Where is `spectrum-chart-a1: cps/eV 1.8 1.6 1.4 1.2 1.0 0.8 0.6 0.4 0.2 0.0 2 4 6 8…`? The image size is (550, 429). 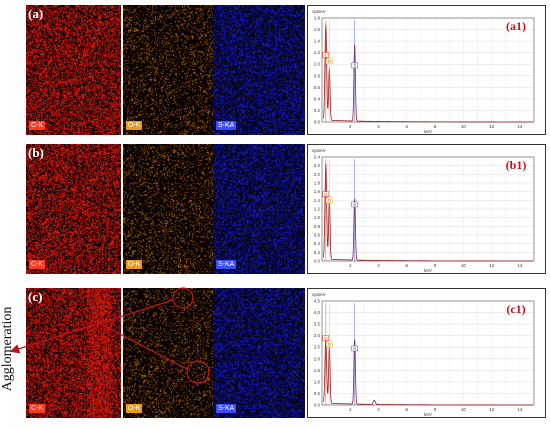
spectrum-chart-a1: cps/eV 1.8 1.6 1.4 1.2 1.0 0.8 0.6 0.4 0.2 0.0 2 4 6 8… is located at coordinates (423, 71).